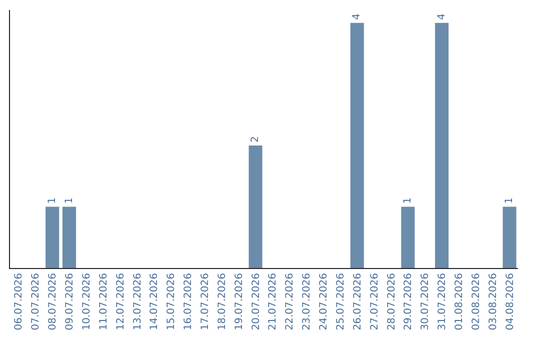  I want to click on x-tick-label: 04.08.2026, so click(510, 301).